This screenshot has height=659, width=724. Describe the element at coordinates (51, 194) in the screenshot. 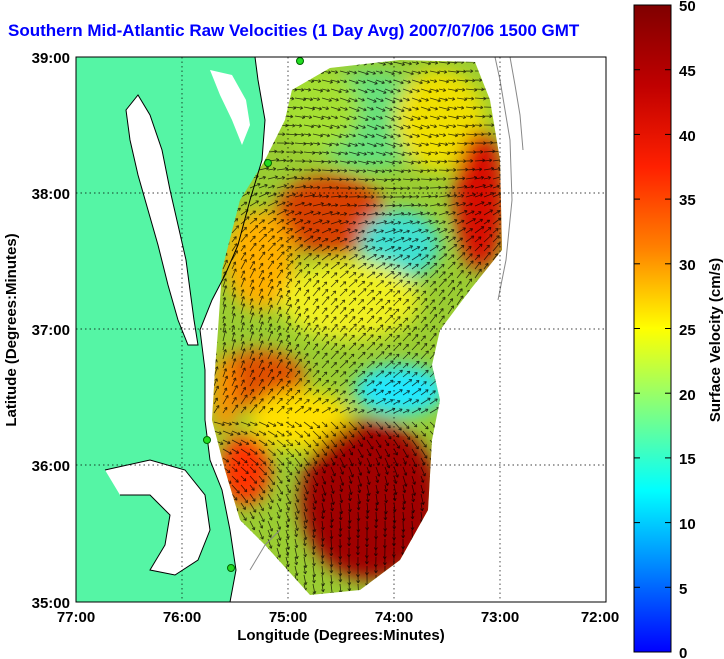

I see `y-tick-1: 38:00` at that location.